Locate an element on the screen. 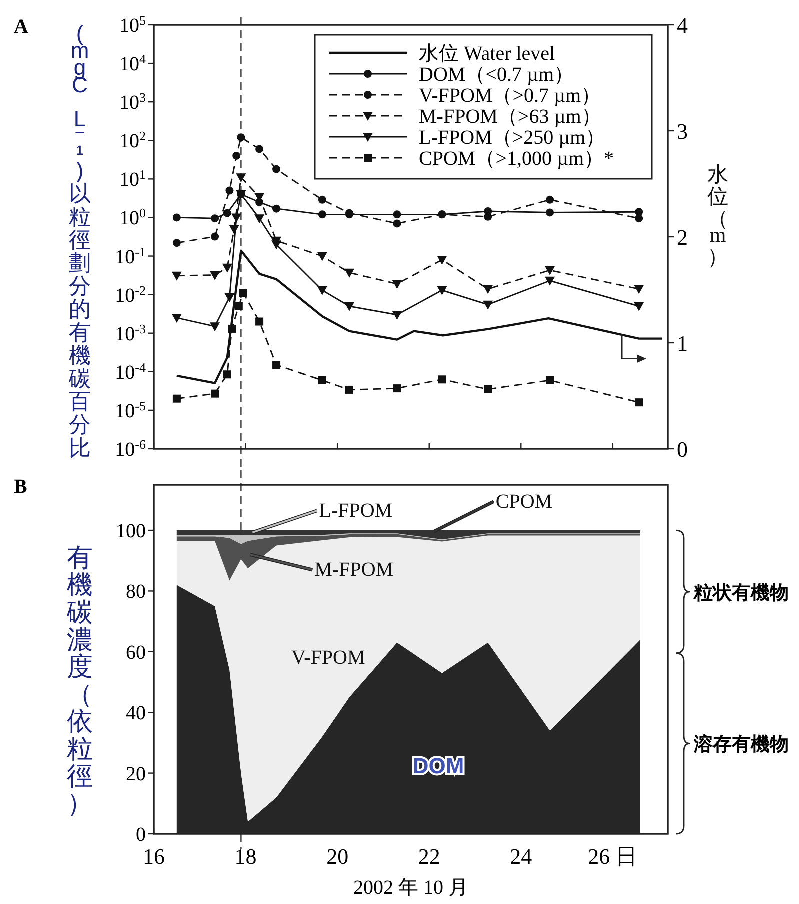 This screenshot has width=799, height=904. legend-label: M-FPOM is located at coordinates (354, 570).